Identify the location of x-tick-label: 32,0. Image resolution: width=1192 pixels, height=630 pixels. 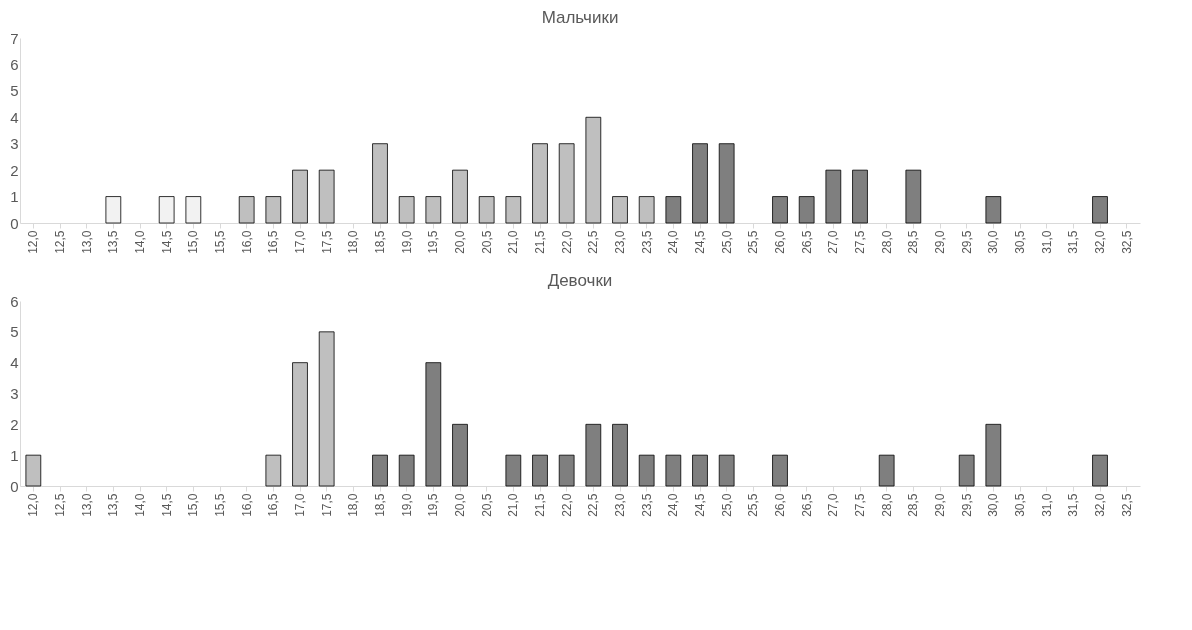
(1100, 505).